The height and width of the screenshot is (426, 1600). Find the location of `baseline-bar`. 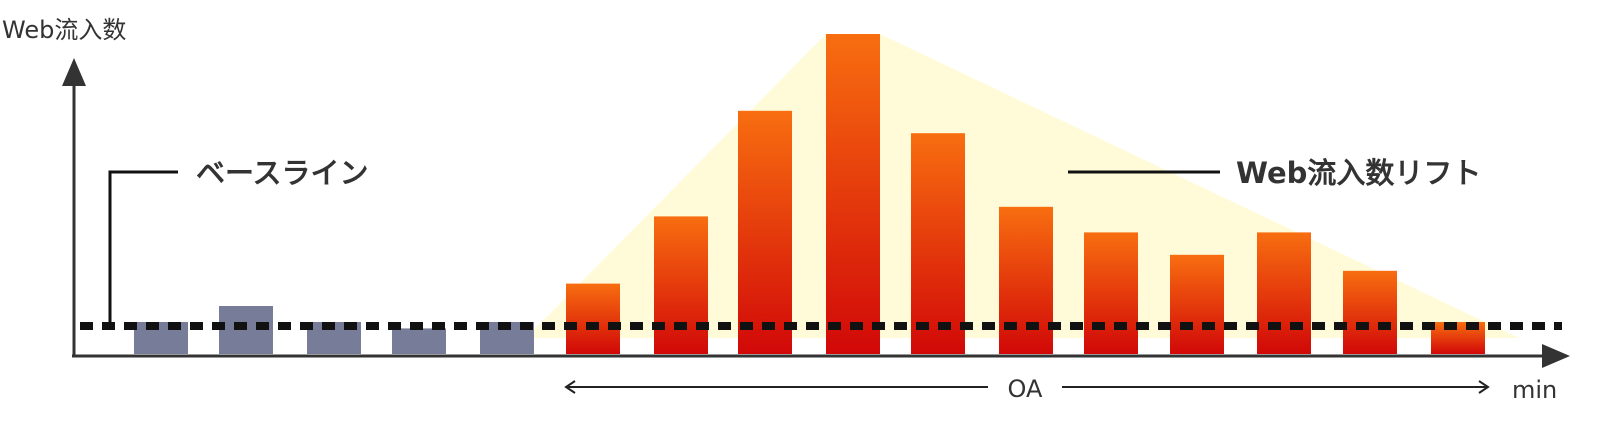

baseline-bar is located at coordinates (419, 341).